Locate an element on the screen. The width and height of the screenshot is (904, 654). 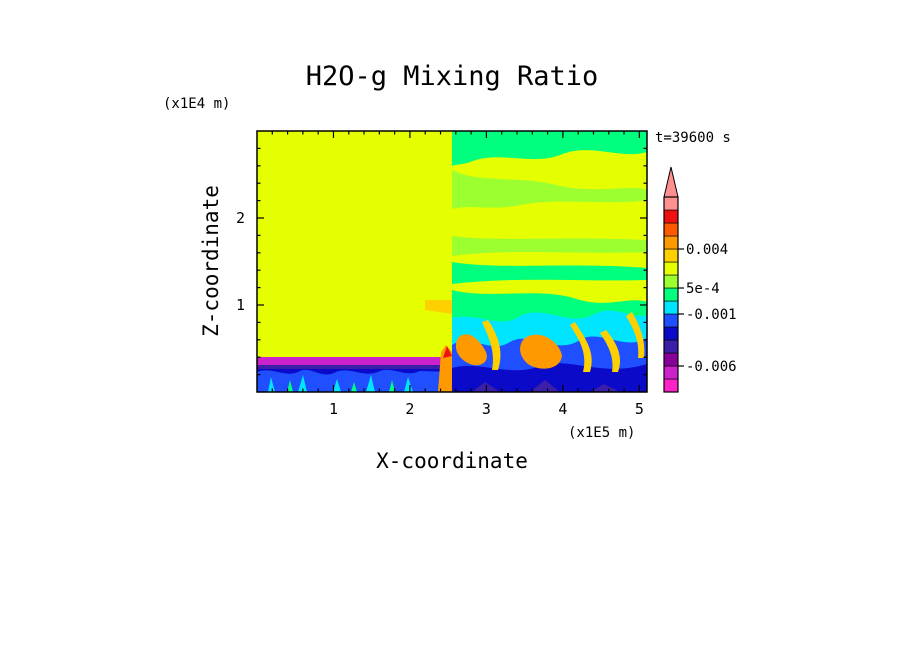
x-tick-label: 2 is located at coordinates (409, 409).